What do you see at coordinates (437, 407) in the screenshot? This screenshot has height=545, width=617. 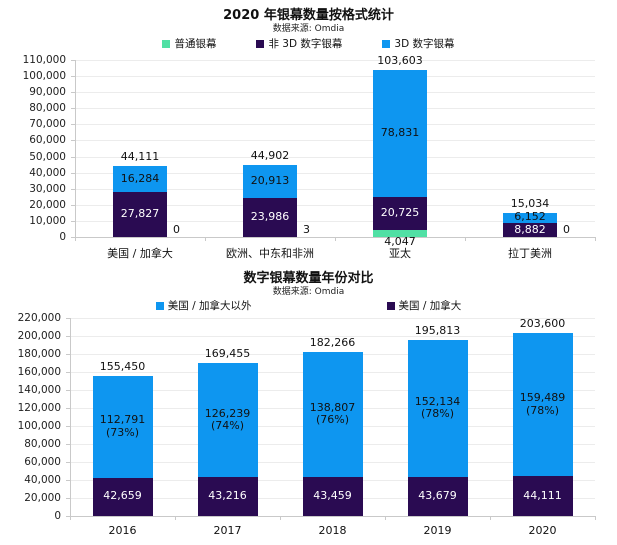 I see `bar-segment-label: 152,134 (78%)` at bounding box center [437, 407].